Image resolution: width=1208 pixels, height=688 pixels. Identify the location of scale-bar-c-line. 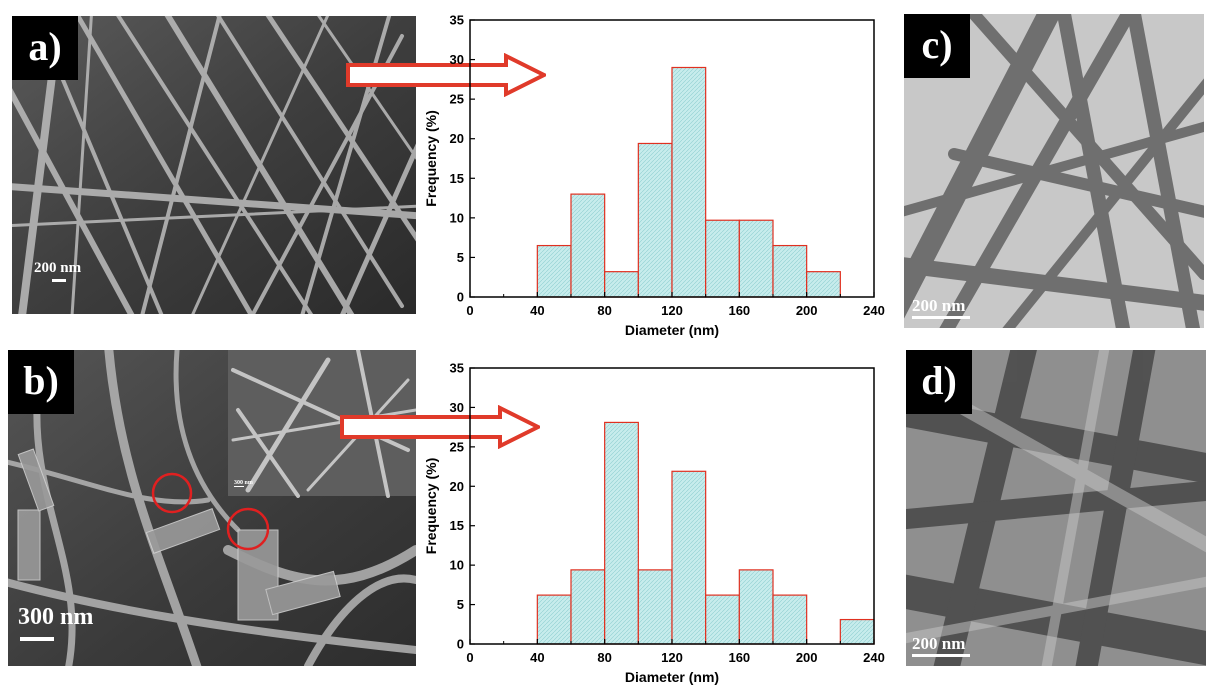
(941, 317).